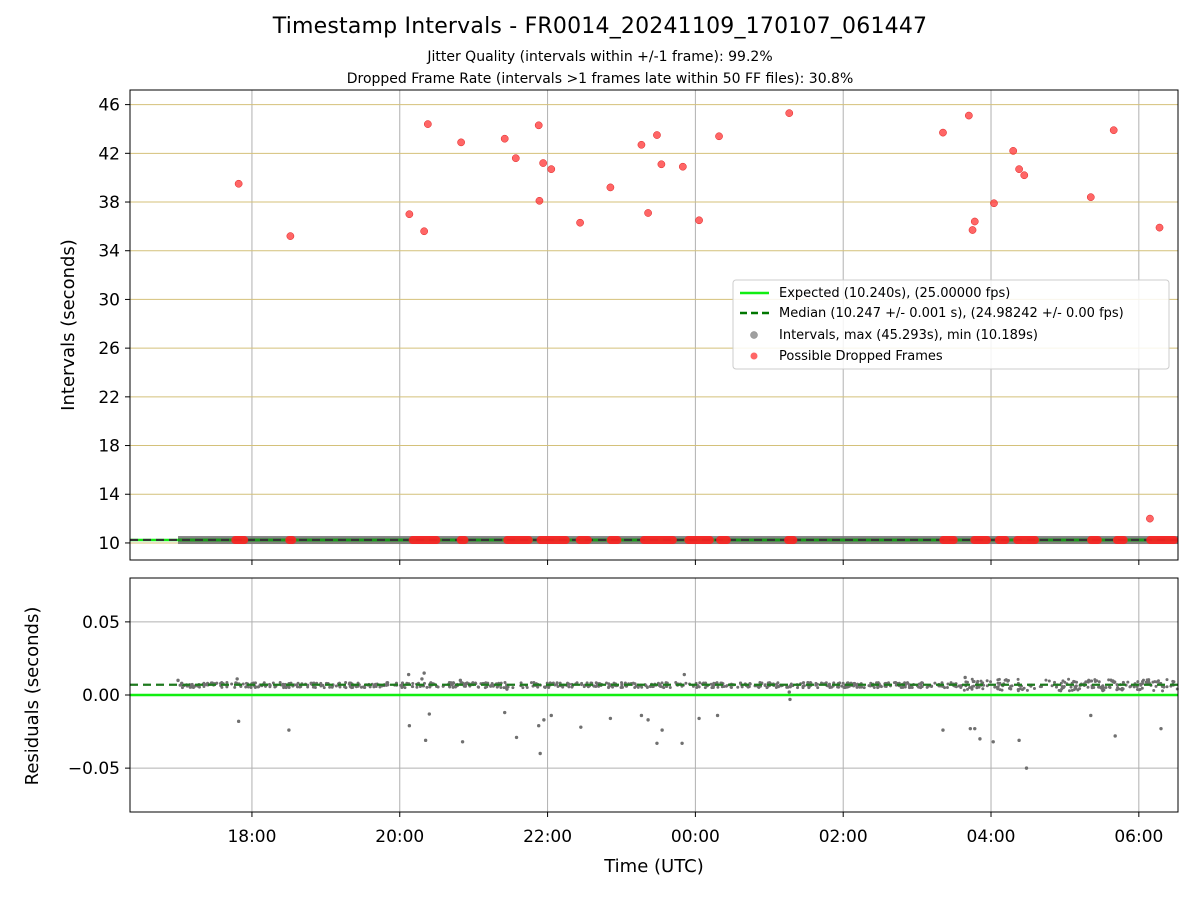 The image size is (1200, 900). I want to click on top-y-tick-label: 38, so click(109, 203).